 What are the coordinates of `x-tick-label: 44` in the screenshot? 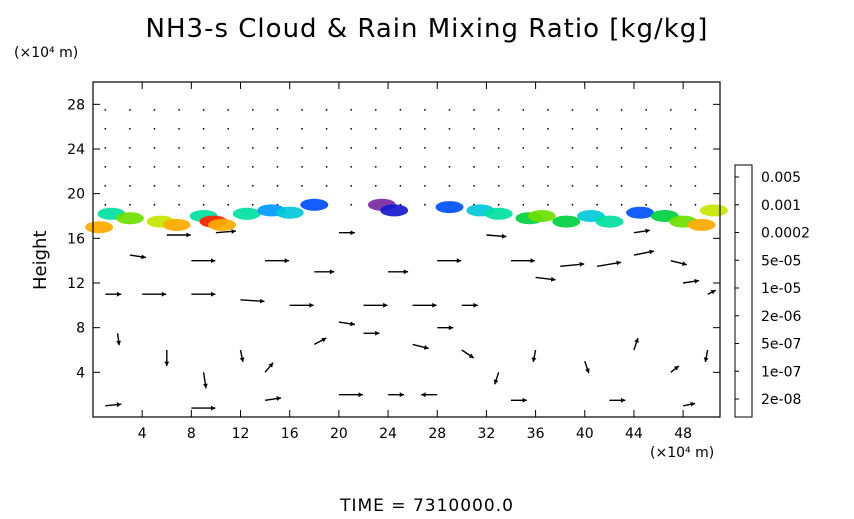 It's located at (634, 434).